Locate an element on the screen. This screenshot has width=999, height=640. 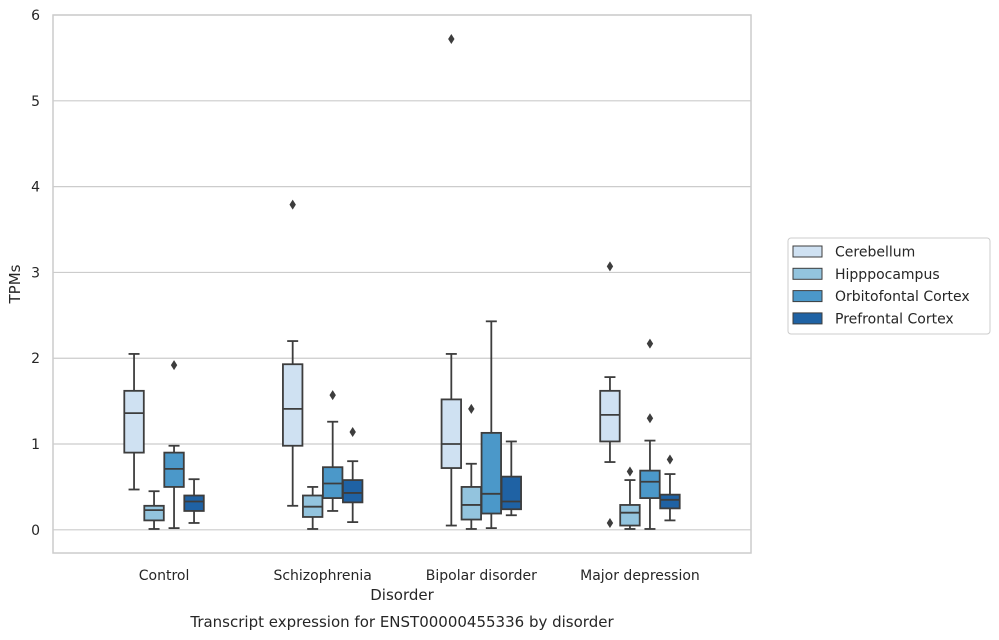
y-tick-label: 3 is located at coordinates (35, 273).